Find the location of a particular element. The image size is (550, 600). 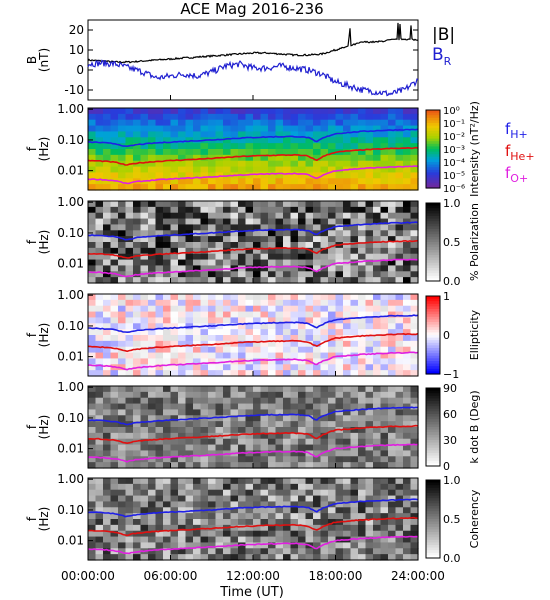

f-h-line is located at coordinates (253, 508).